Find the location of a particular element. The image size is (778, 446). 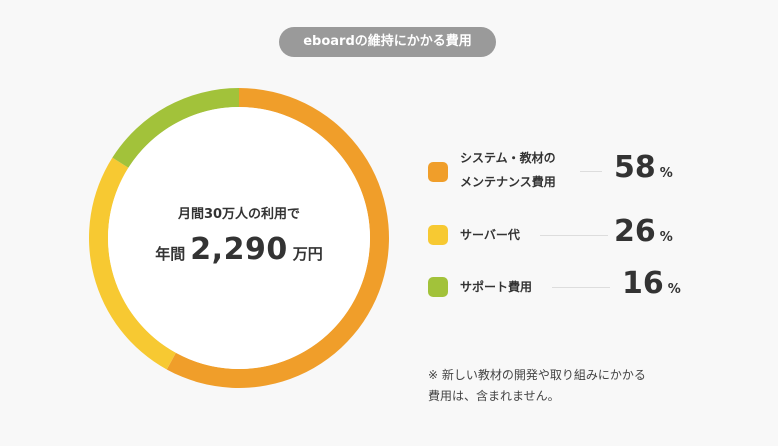

legend-leader-support is located at coordinates (581, 287).